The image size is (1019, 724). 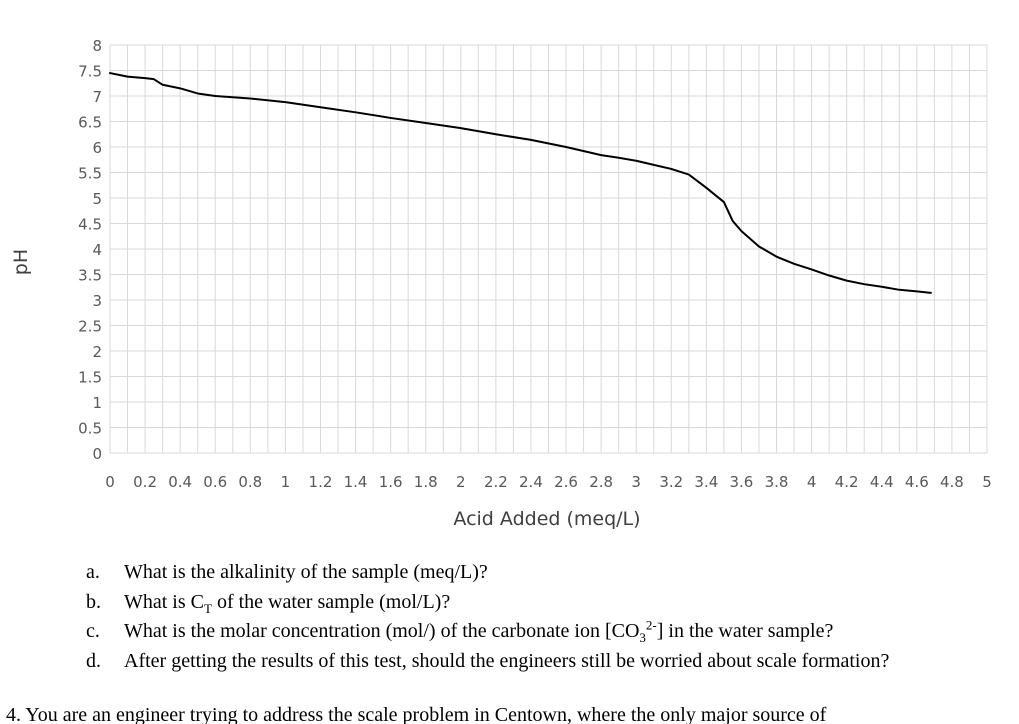 What do you see at coordinates (97, 46) in the screenshot?
I see `y-tick-label: 8` at bounding box center [97, 46].